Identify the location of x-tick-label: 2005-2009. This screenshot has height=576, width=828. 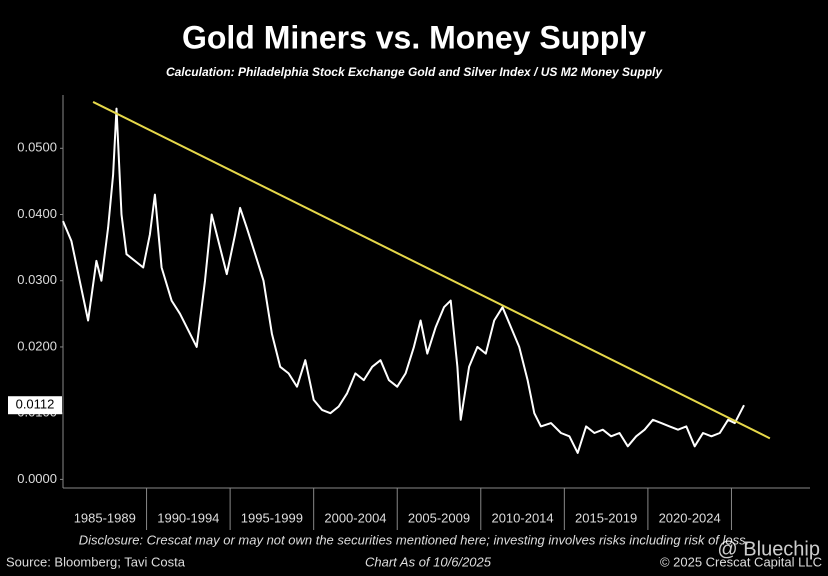
(439, 517).